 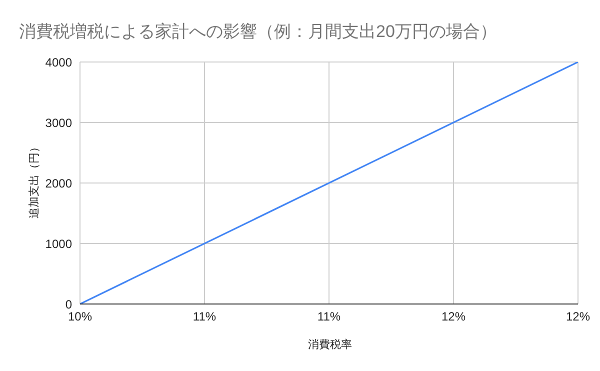 What do you see at coordinates (58, 183) in the screenshot?
I see `y-tick-label: 2000` at bounding box center [58, 183].